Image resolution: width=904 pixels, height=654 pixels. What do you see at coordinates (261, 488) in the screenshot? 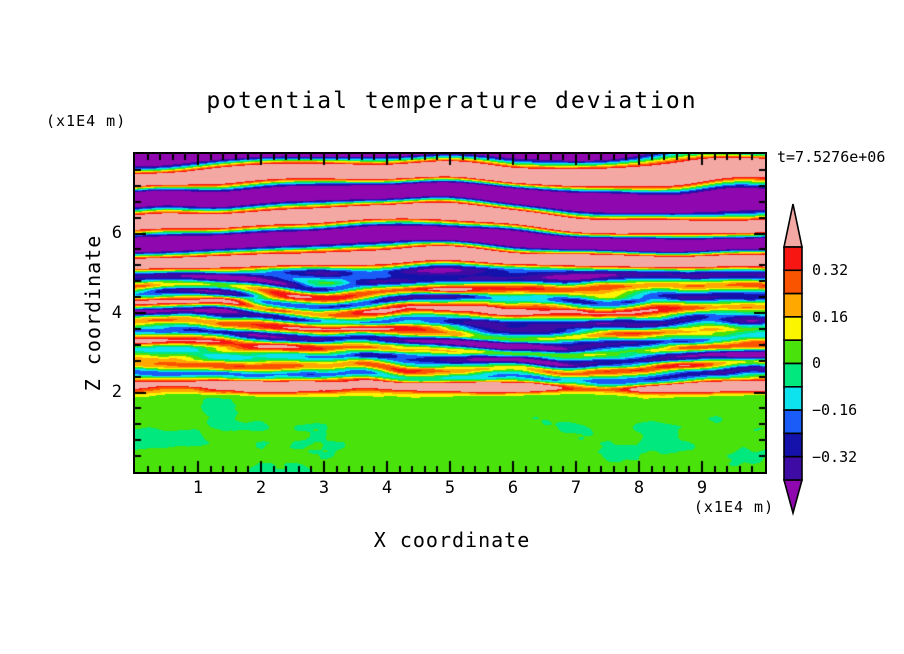
I see `x-tick-label: 2` at bounding box center [261, 488].